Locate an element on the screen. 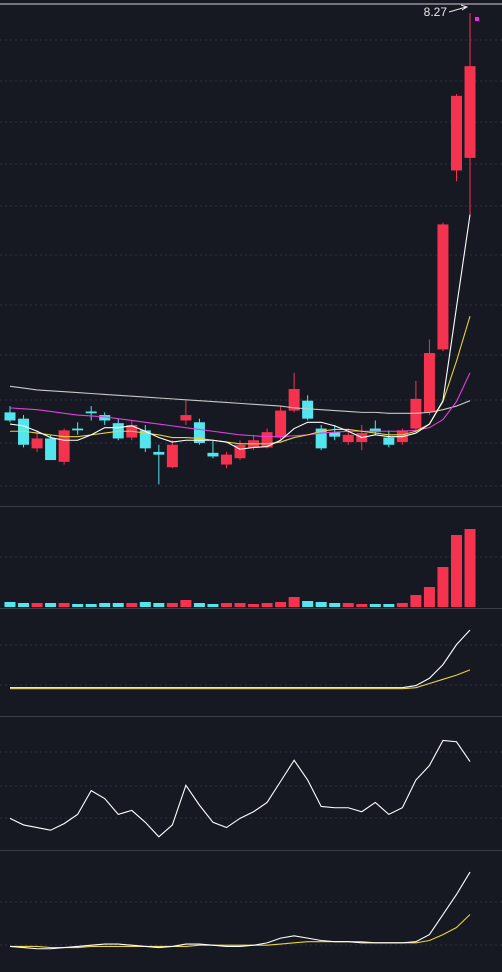  max-price-label: 8.27 is located at coordinates (436, 12).